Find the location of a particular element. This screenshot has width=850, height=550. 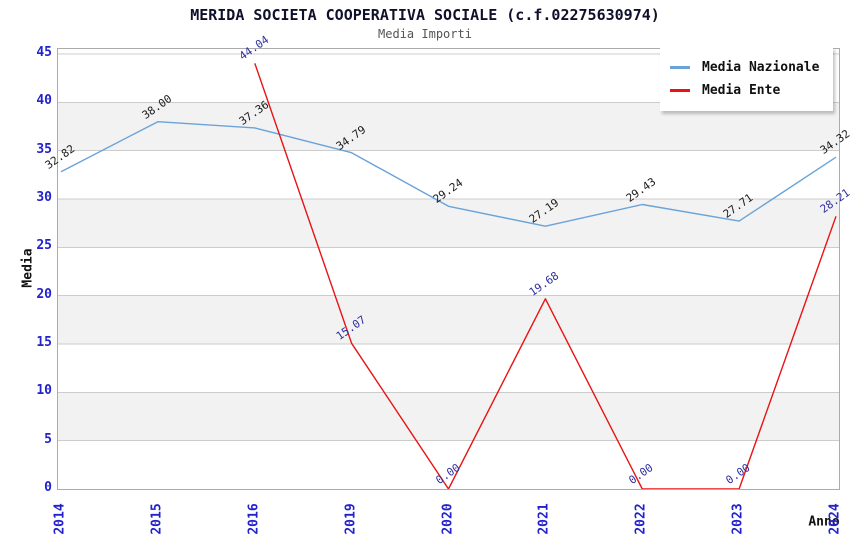

legend-label: Media Ente is located at coordinates (741, 90).